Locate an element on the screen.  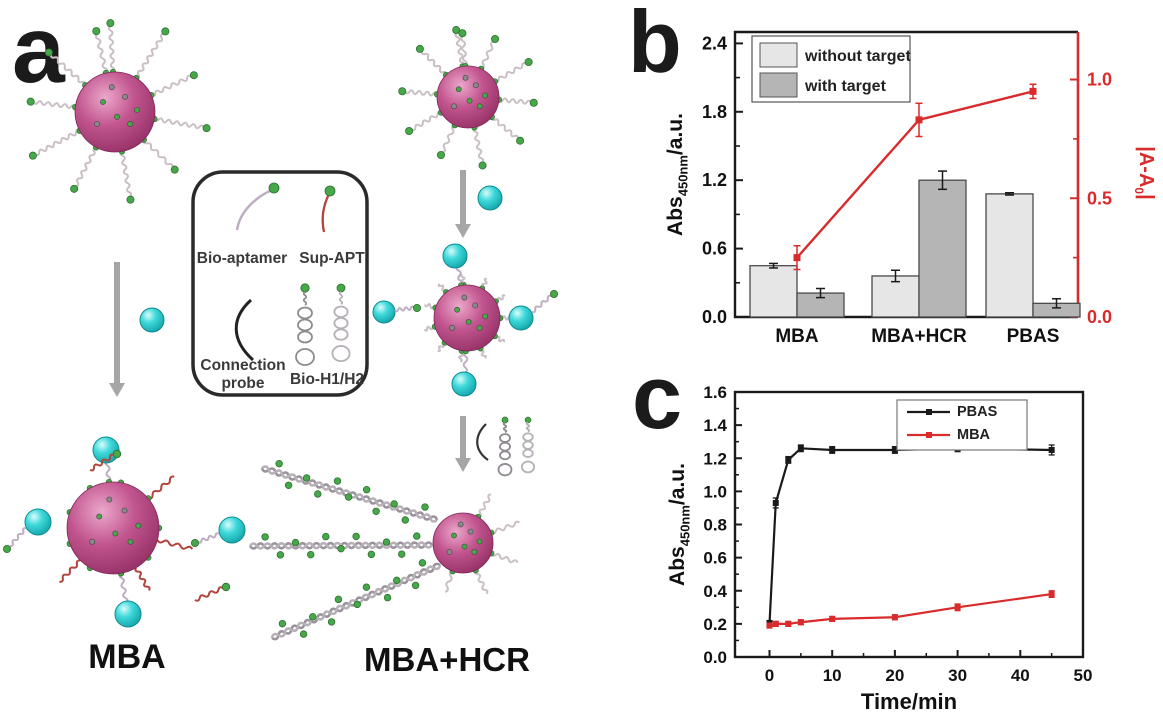
legend-marker is located at coordinates (929, 435).